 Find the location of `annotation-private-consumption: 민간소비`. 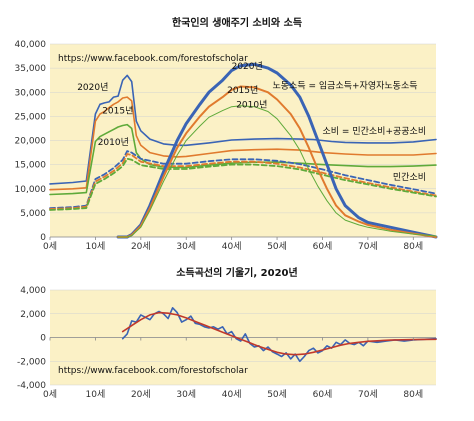

annotation-private-consumption: 민간소비 is located at coordinates (409, 177).